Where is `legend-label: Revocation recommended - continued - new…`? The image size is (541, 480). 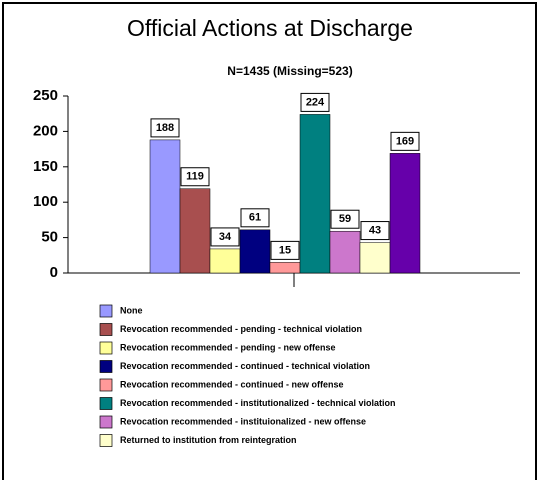
legend-label: Revocation recommended - continued - new… is located at coordinates (232, 384).